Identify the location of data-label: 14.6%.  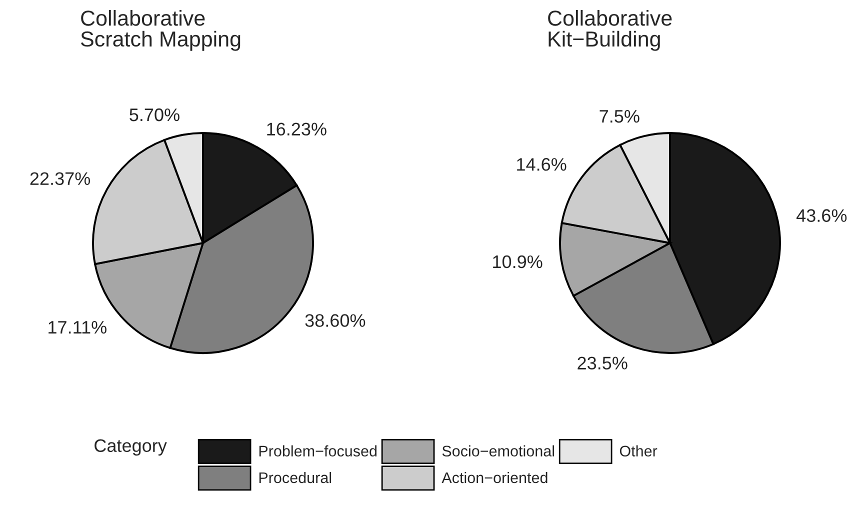
(541, 164).